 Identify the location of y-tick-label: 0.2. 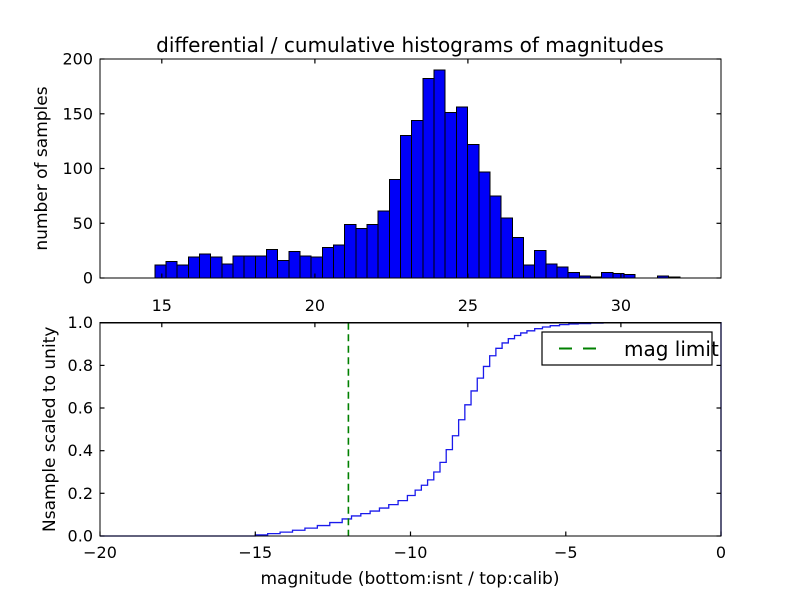
(80, 493).